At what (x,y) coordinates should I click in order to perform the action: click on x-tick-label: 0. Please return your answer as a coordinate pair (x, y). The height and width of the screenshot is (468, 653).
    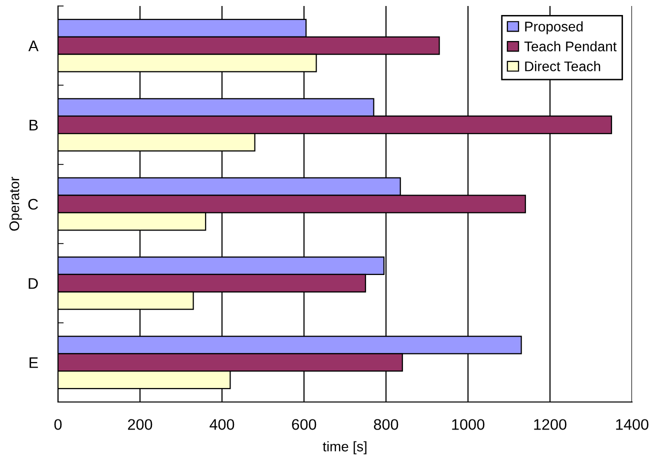
    Looking at the image, I should click on (58, 424).